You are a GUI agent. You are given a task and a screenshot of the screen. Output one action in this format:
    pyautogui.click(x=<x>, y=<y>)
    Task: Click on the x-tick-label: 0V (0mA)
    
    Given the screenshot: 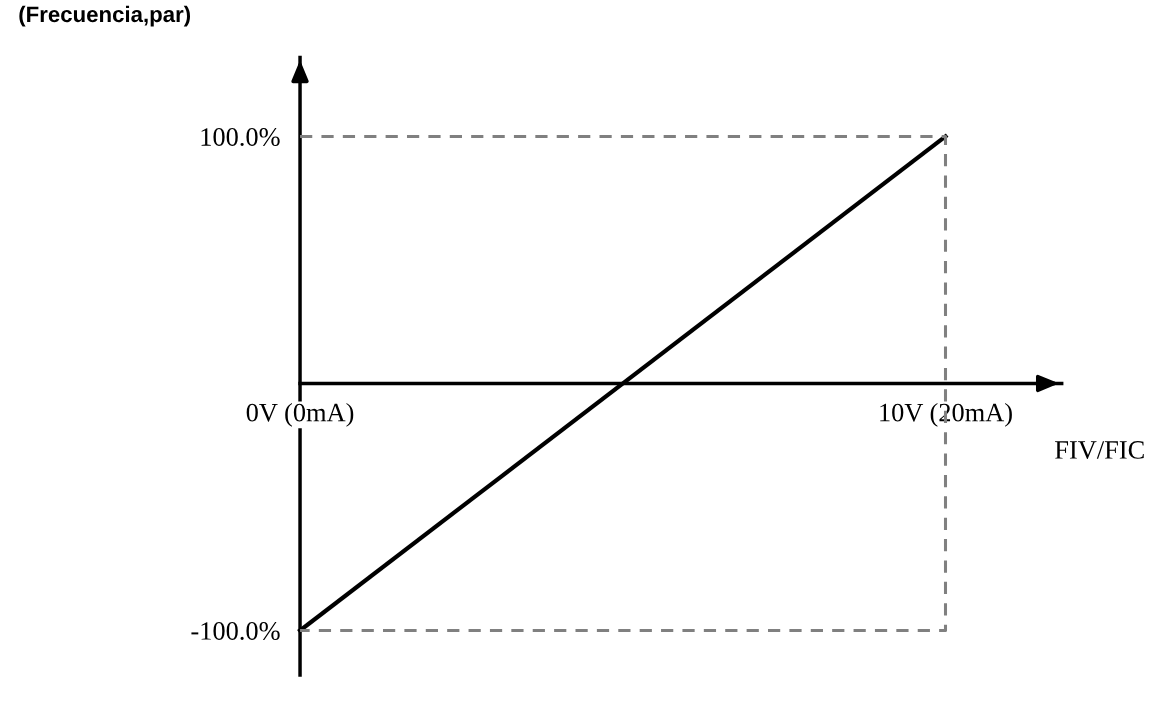 What is the action you would take?
    pyautogui.click(x=300, y=414)
    